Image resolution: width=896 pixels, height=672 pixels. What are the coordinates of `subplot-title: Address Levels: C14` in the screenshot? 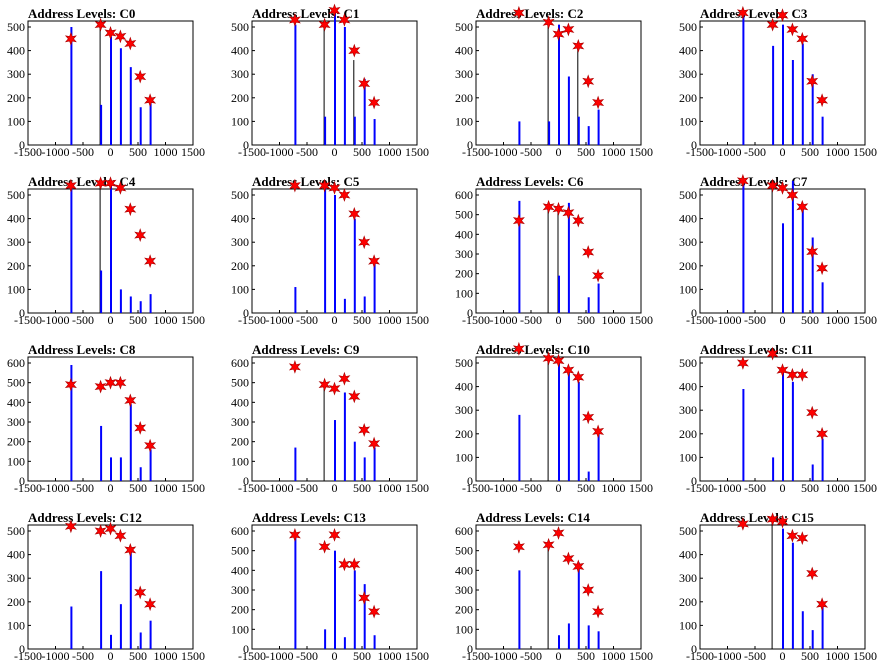 It's located at (533, 517).